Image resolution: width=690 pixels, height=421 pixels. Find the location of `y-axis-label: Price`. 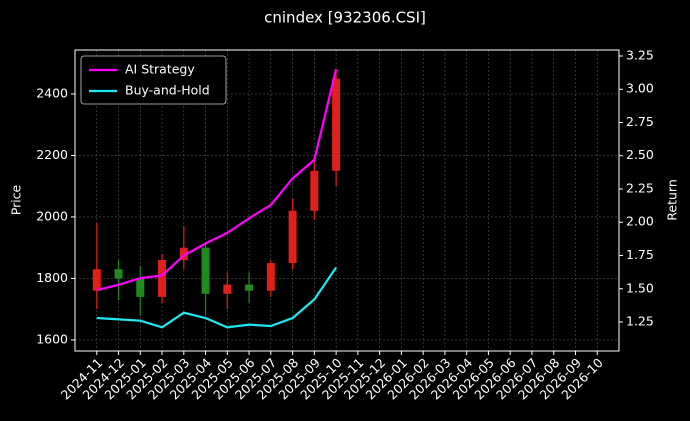

y-axis-label: Price is located at coordinates (16, 199).